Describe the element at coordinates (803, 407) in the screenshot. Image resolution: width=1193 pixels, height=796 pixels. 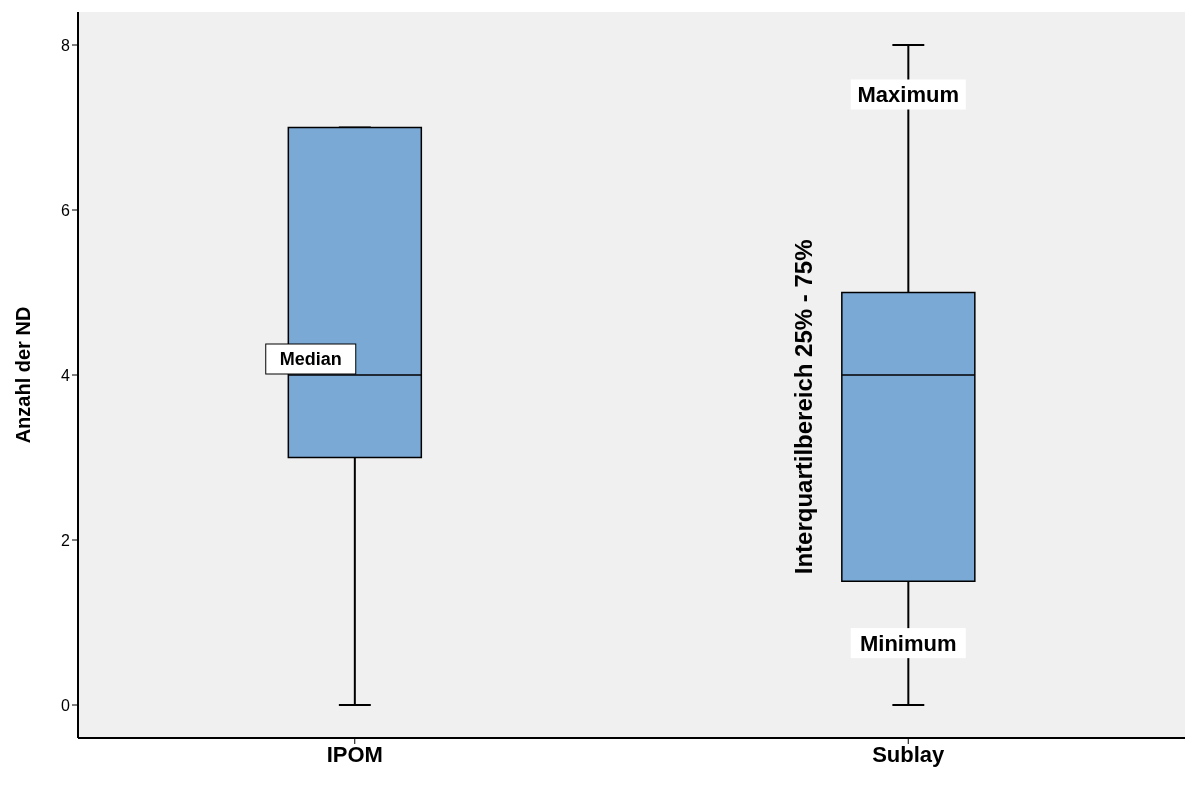
I see `annotation: Interquartilbereich 25% - 75%` at that location.